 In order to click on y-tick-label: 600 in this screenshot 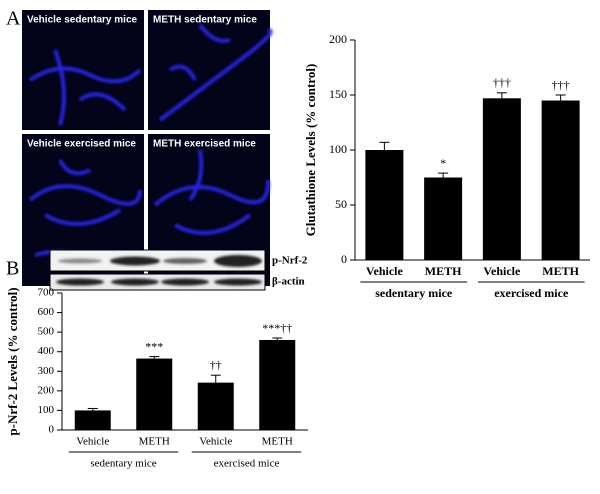, I will do `click(46, 312)`.